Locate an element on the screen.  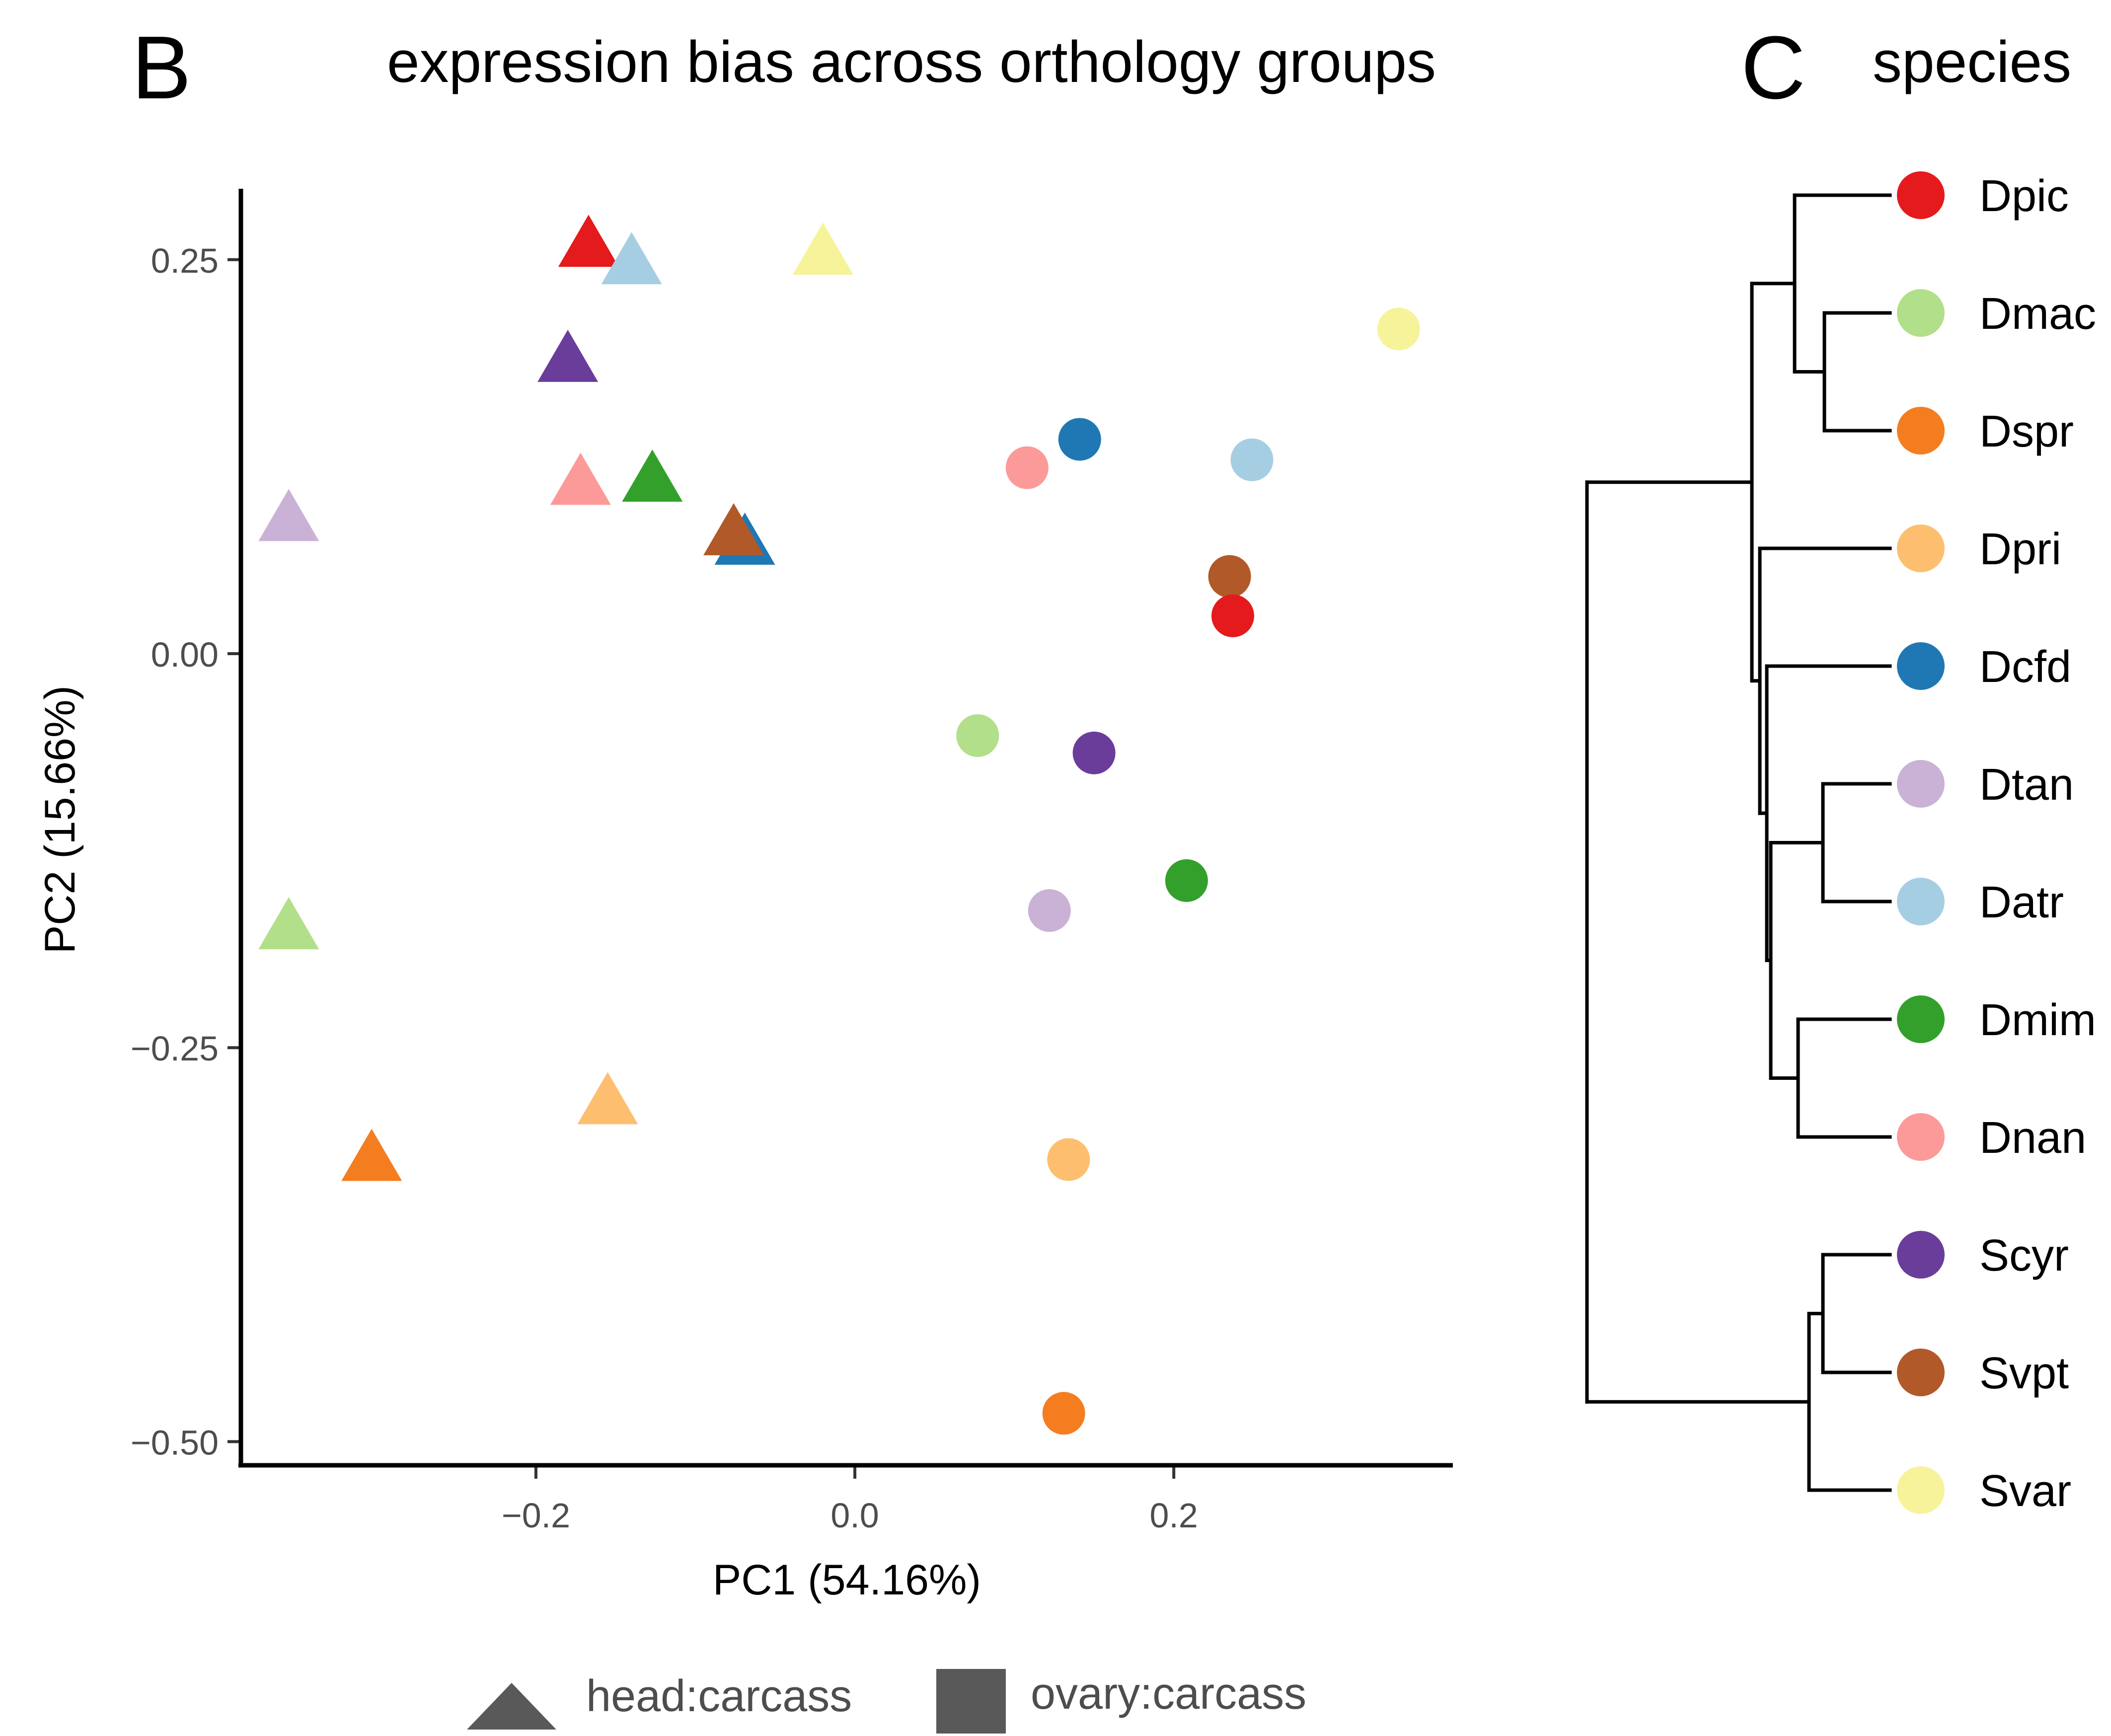
triangle-point-dmim is located at coordinates (652, 476).